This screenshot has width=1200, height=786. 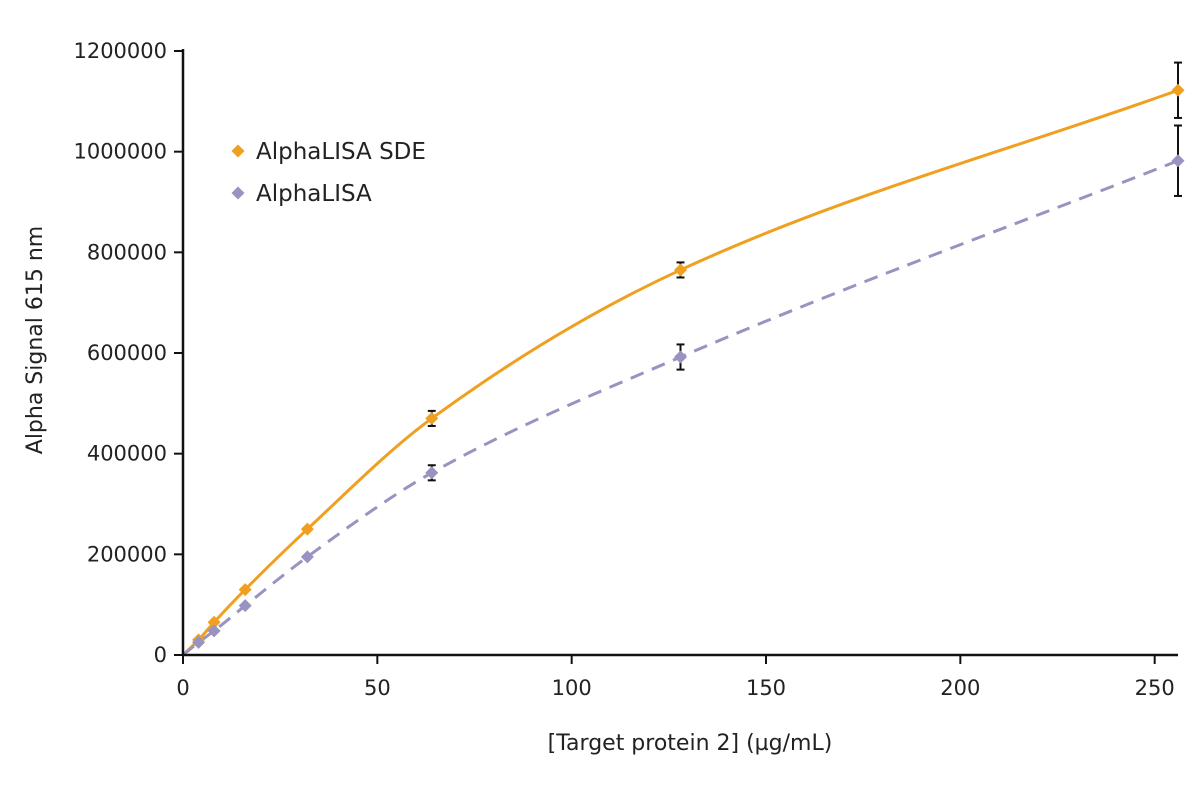 I want to click on legend: AlphaLISA SDE AlphaLISA, so click(x=328, y=173).